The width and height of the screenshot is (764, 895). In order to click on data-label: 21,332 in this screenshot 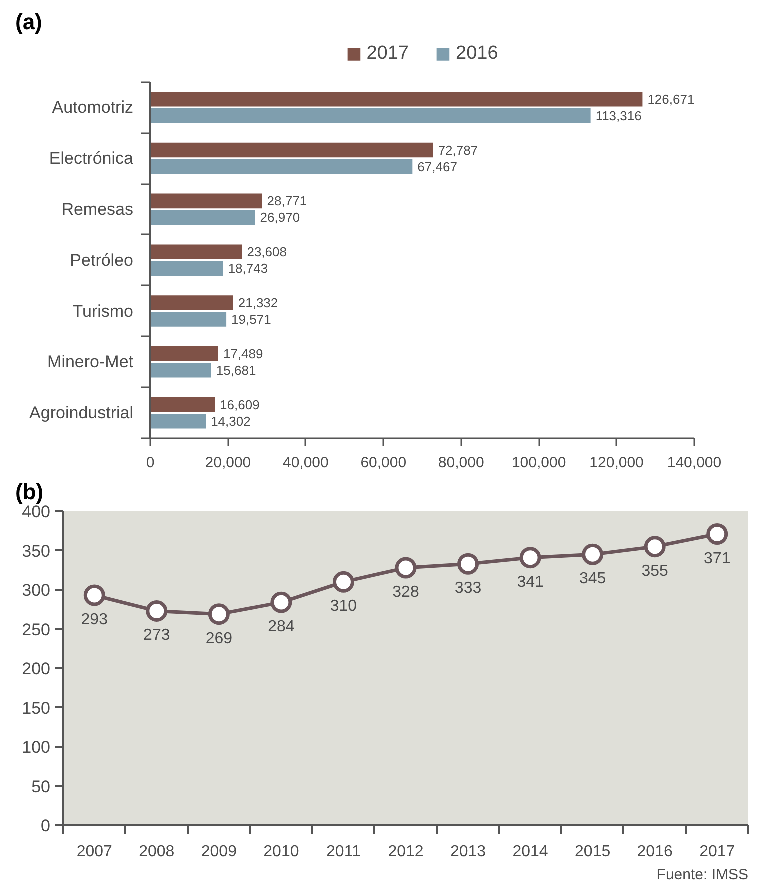, I will do `click(258, 302)`.